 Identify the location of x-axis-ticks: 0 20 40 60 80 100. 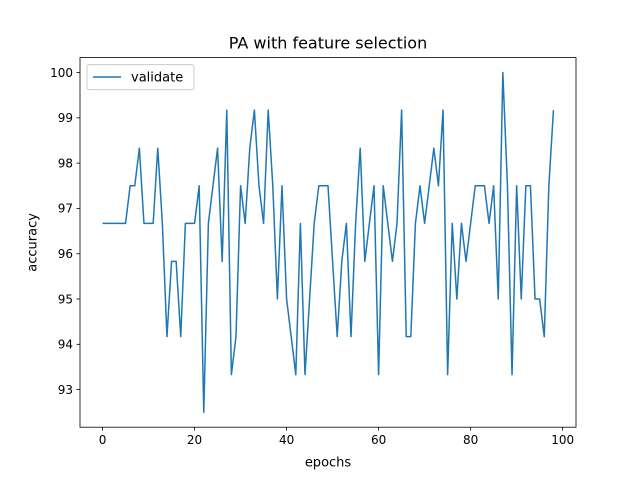
(336, 437).